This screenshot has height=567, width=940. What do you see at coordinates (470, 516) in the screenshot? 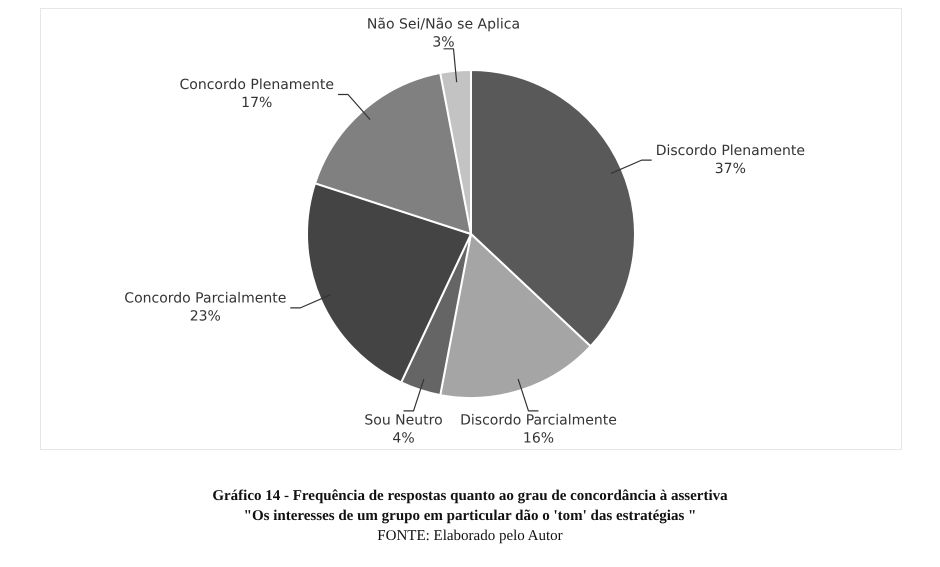
I see `text: "Os interesses de um grupo em particular dão o 'tom' das estratégias "` at bounding box center [470, 516].